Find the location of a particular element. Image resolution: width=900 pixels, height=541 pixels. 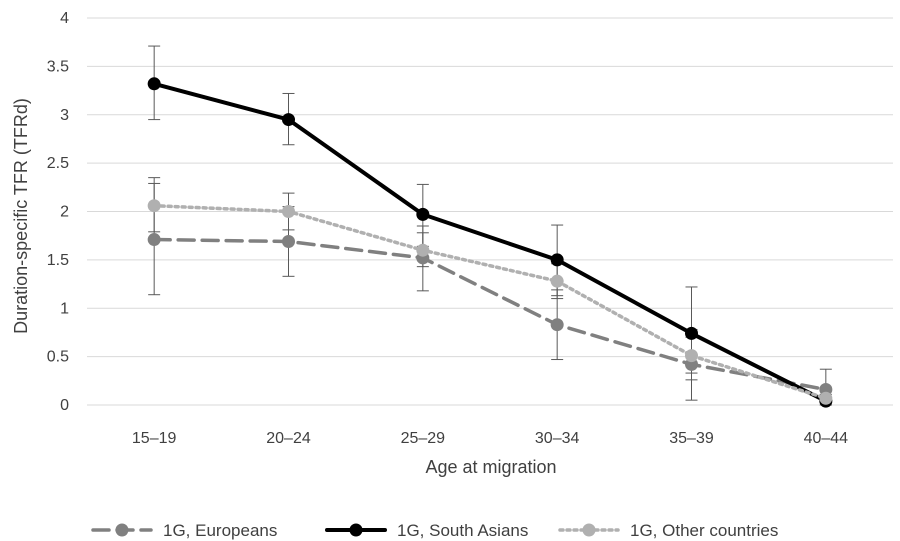

y-tick-label: 1 is located at coordinates (64, 308).